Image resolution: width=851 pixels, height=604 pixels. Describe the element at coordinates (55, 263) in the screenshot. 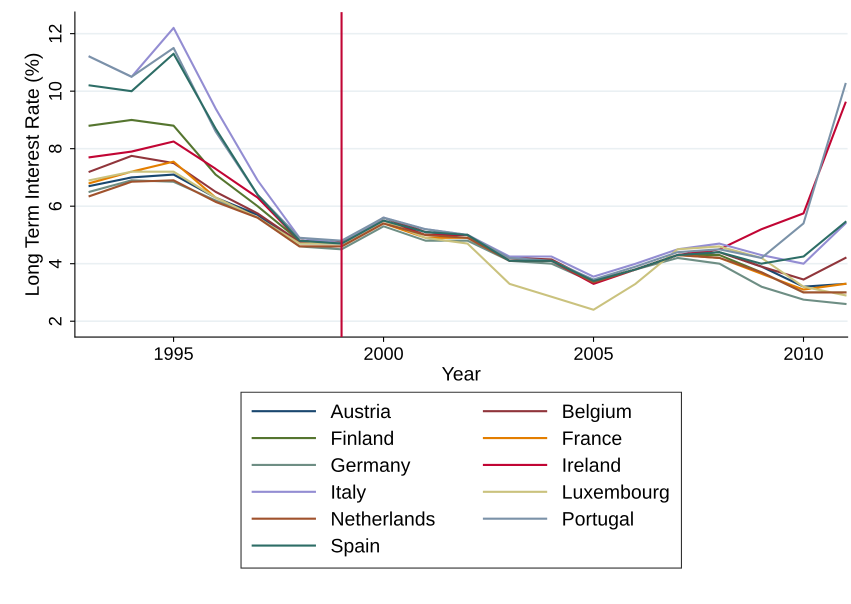

I see `y-tick-label: 4` at that location.